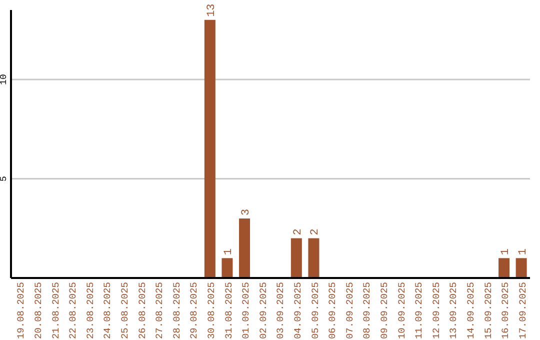 This screenshot has height=340, width=540. Describe the element at coordinates (263, 311) in the screenshot. I see `x-tick-label: 02.09.2025` at that location.